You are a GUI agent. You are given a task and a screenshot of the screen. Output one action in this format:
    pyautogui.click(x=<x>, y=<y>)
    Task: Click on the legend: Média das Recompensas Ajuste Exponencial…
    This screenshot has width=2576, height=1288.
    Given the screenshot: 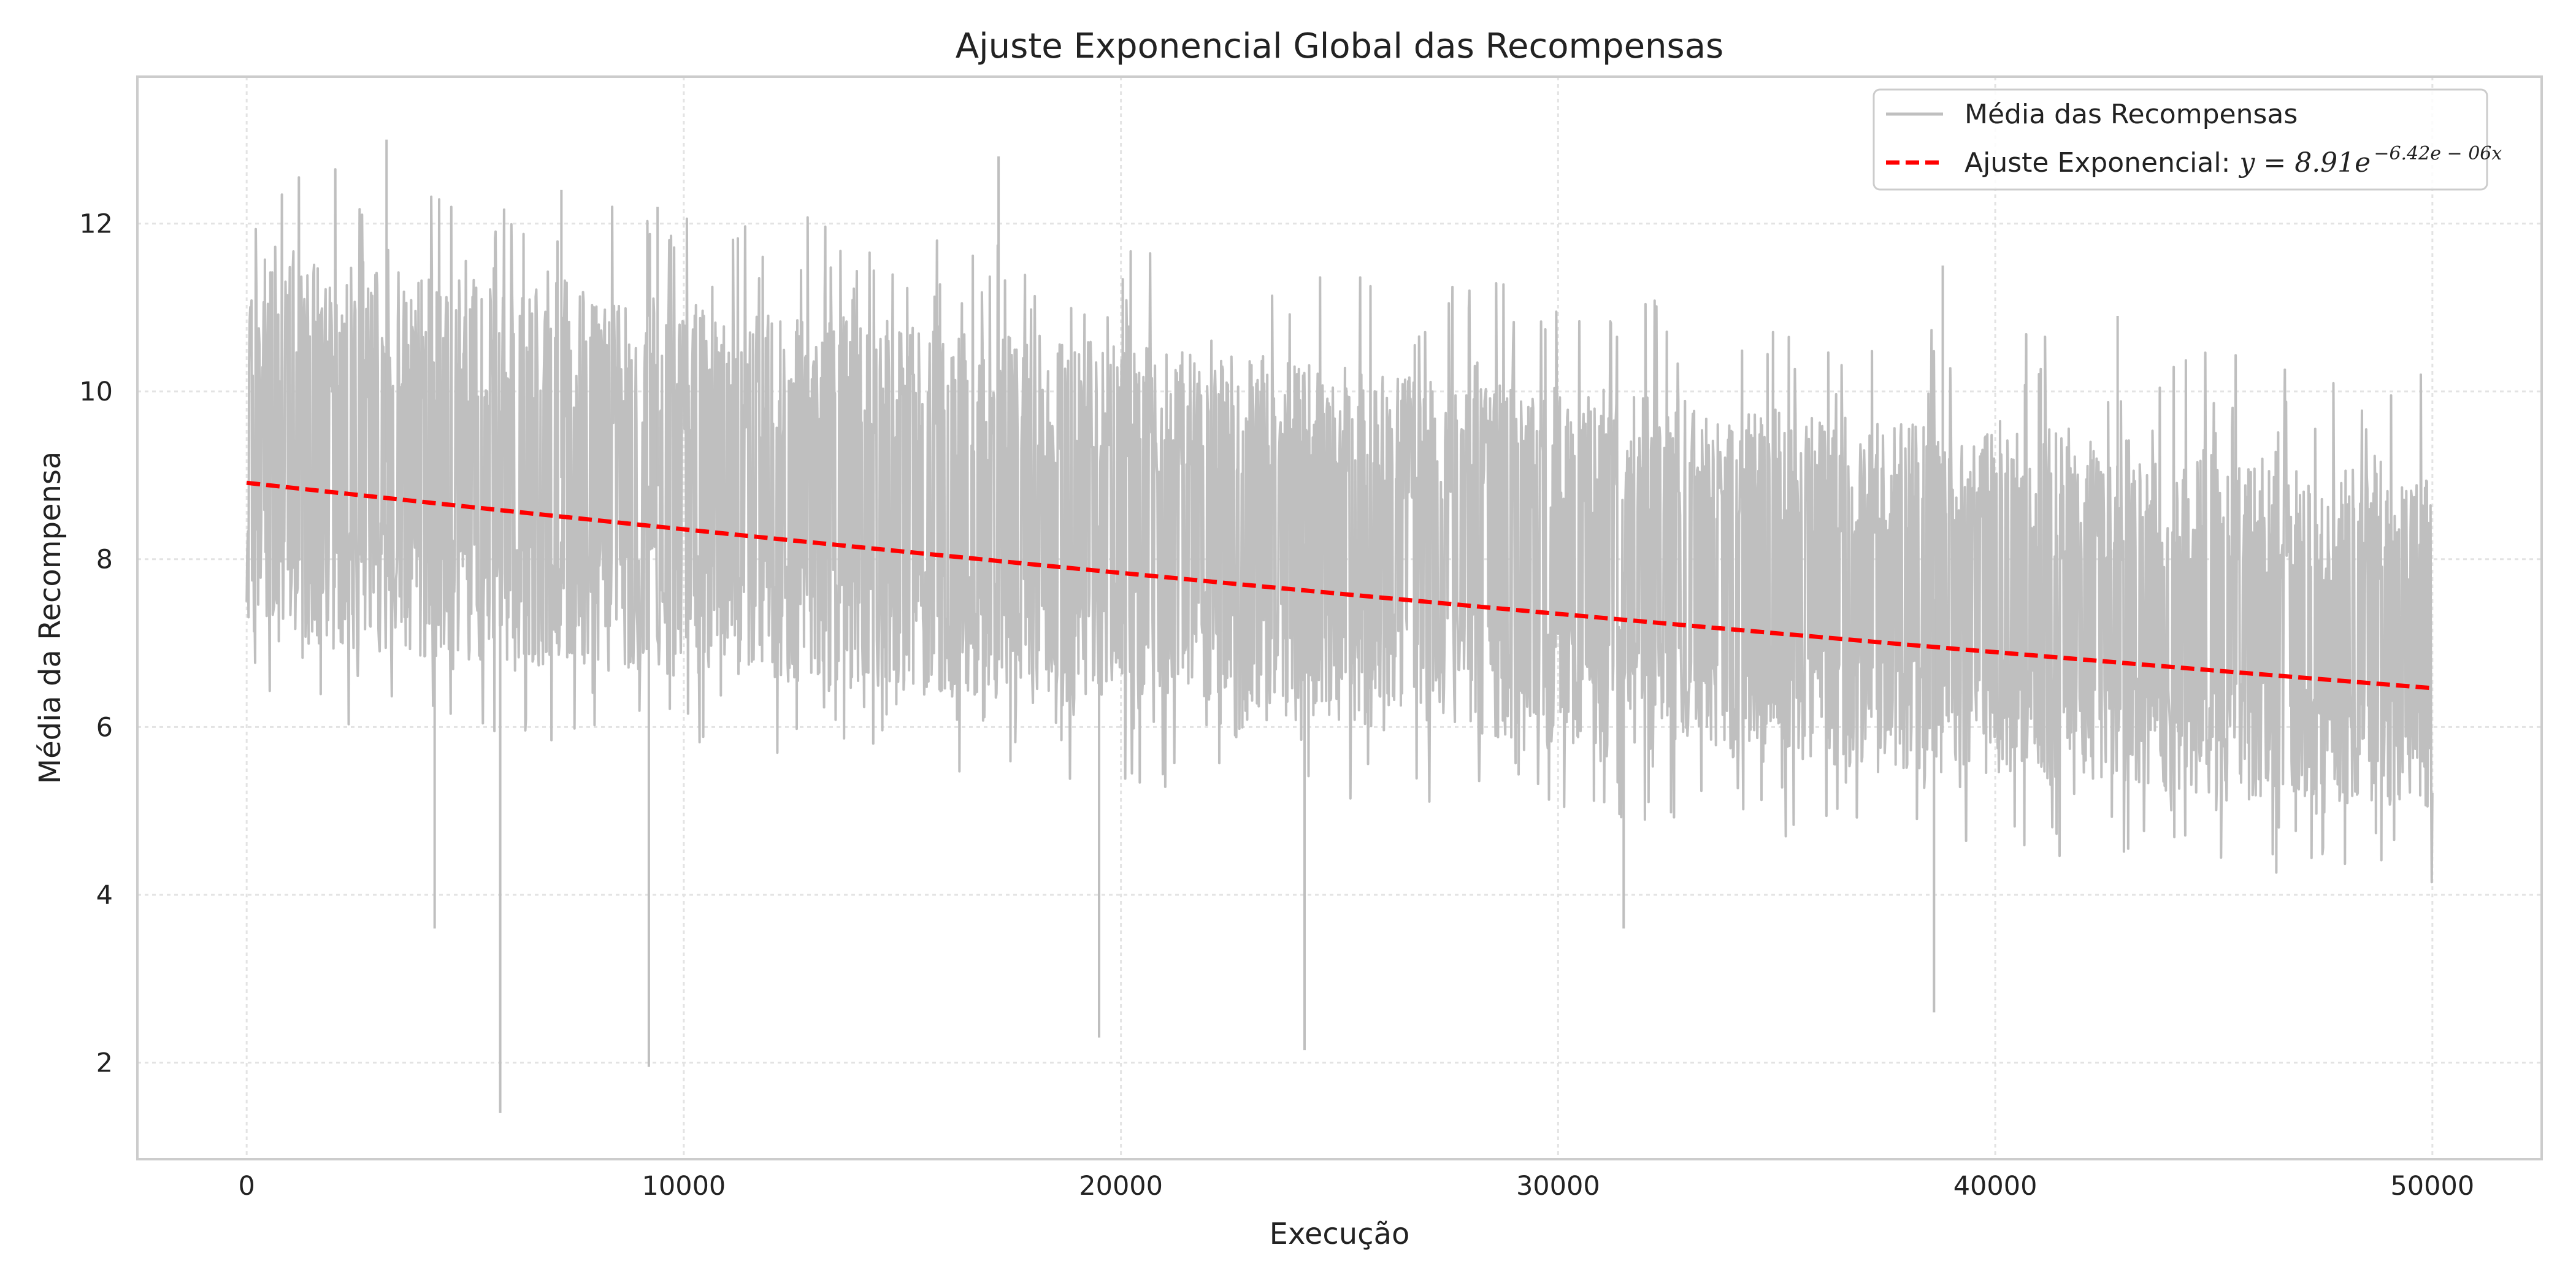 What is the action you would take?
    pyautogui.click(x=2187, y=139)
    